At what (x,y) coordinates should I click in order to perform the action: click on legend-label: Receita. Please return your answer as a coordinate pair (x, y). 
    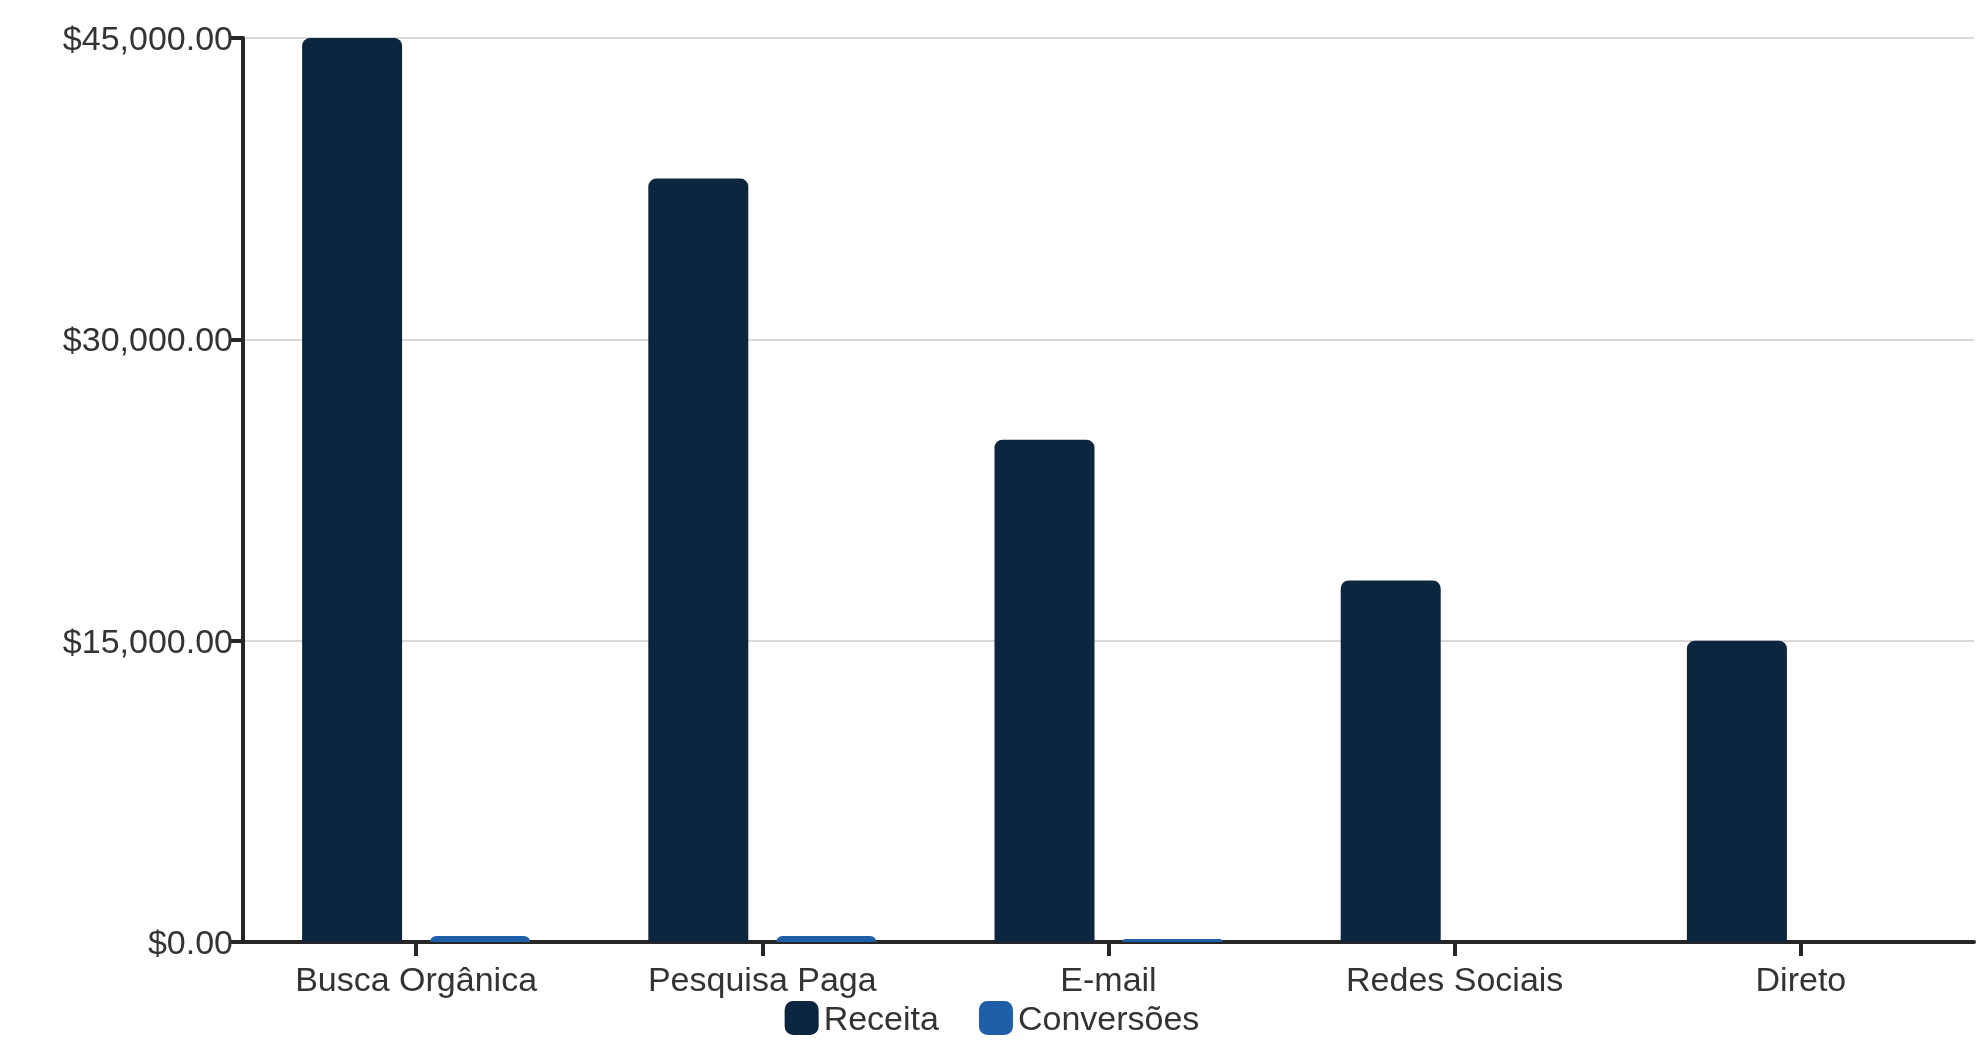
    Looking at the image, I should click on (881, 1018).